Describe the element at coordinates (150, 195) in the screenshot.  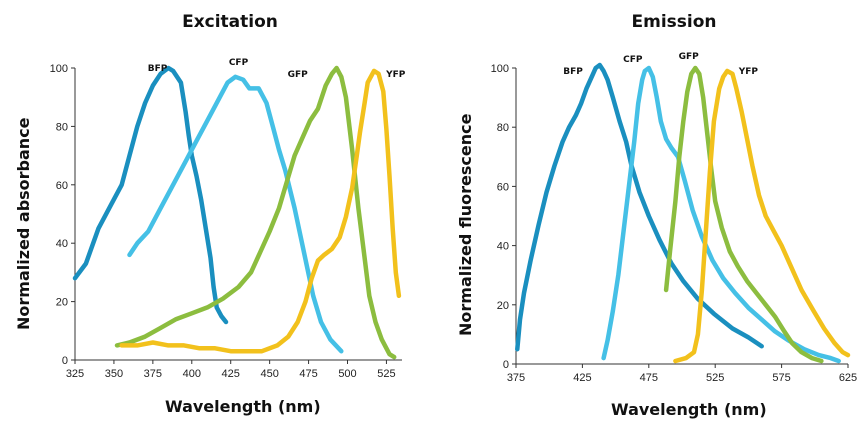
I see `excitation-bfp-curve` at that location.